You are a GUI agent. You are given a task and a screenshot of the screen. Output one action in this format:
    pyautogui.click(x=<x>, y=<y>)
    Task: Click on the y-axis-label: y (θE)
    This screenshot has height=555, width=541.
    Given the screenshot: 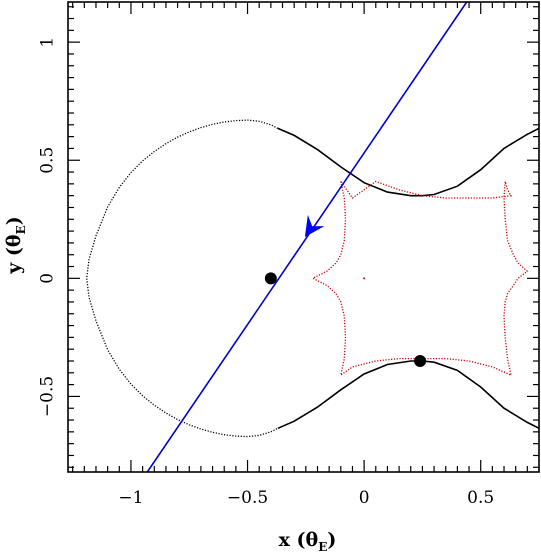 What is the action you would take?
    pyautogui.click(x=15, y=245)
    